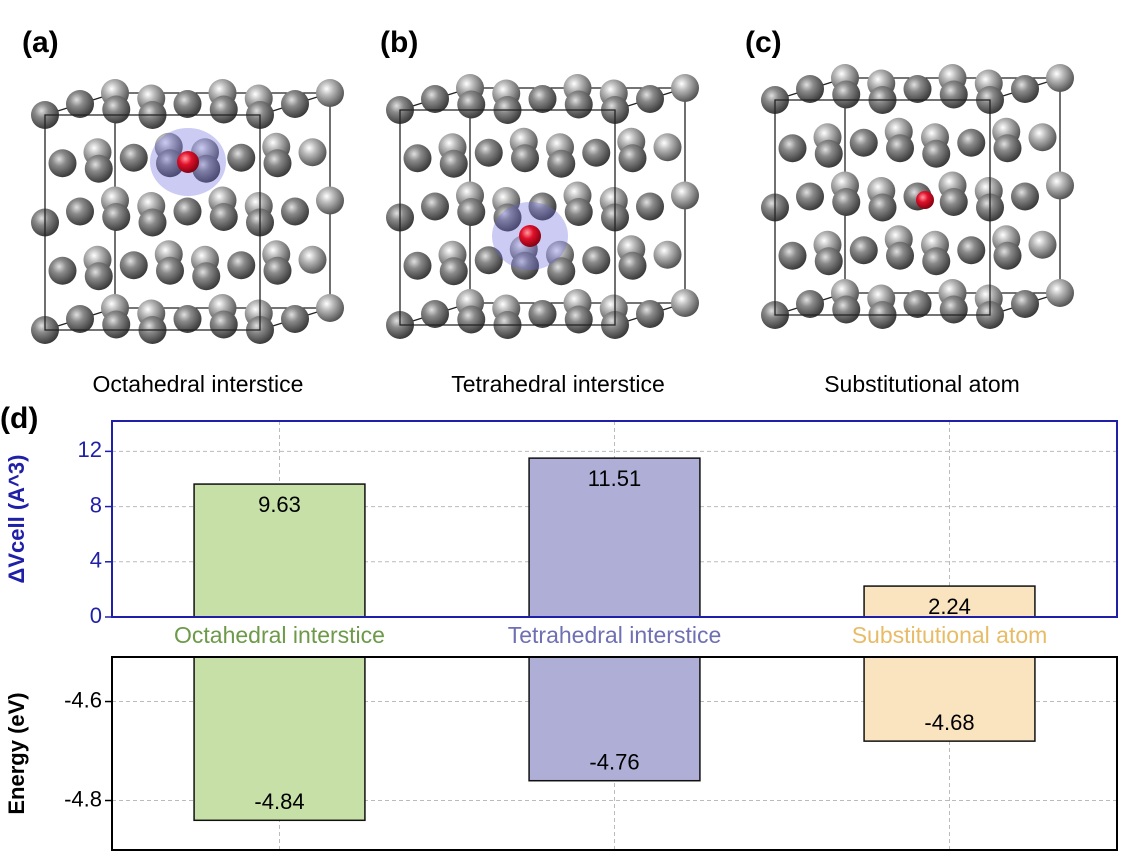 This screenshot has height=858, width=1126. I want to click on category-label: Substitutional atom, so click(950, 635).